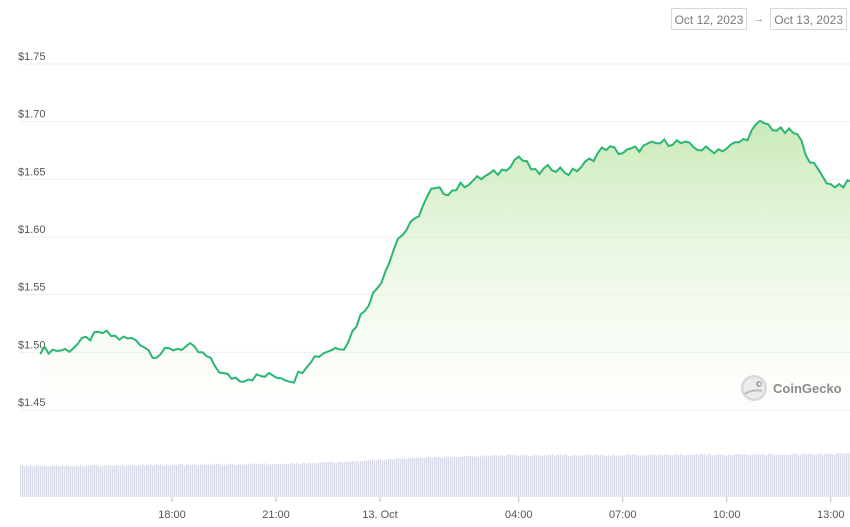 The height and width of the screenshot is (527, 850). Describe the element at coordinates (32, 345) in the screenshot. I see `y-tick-label: $1.50` at that location.